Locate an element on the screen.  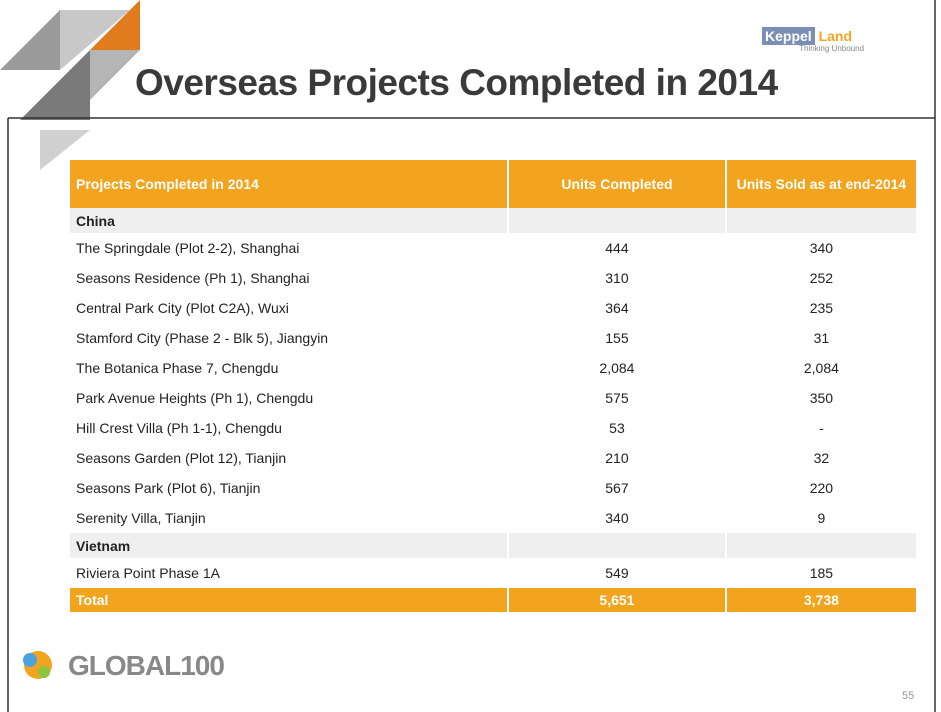
cell: 235 is located at coordinates (821, 308).